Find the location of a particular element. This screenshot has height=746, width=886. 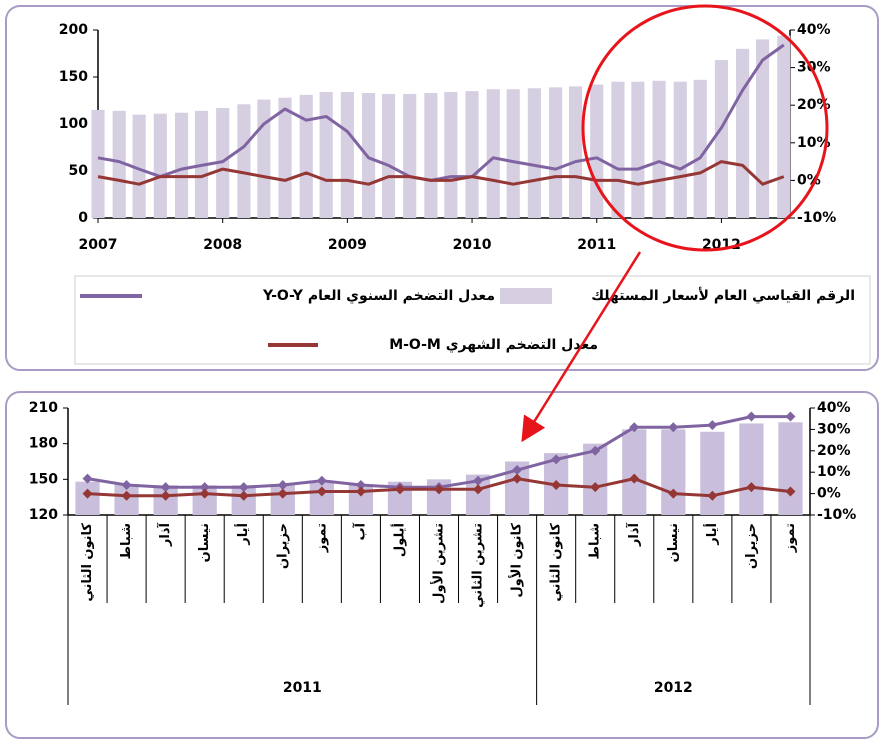

y-tick-label: 0 is located at coordinates (83, 218).